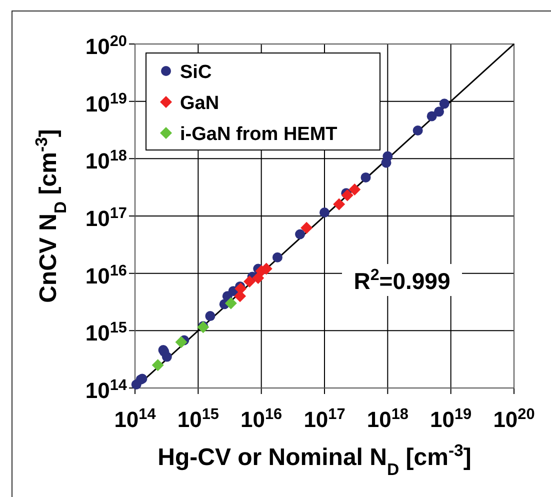 This screenshot has width=551, height=497. I want to click on x-tick-label: 10$^{17}$, so click(325, 419).